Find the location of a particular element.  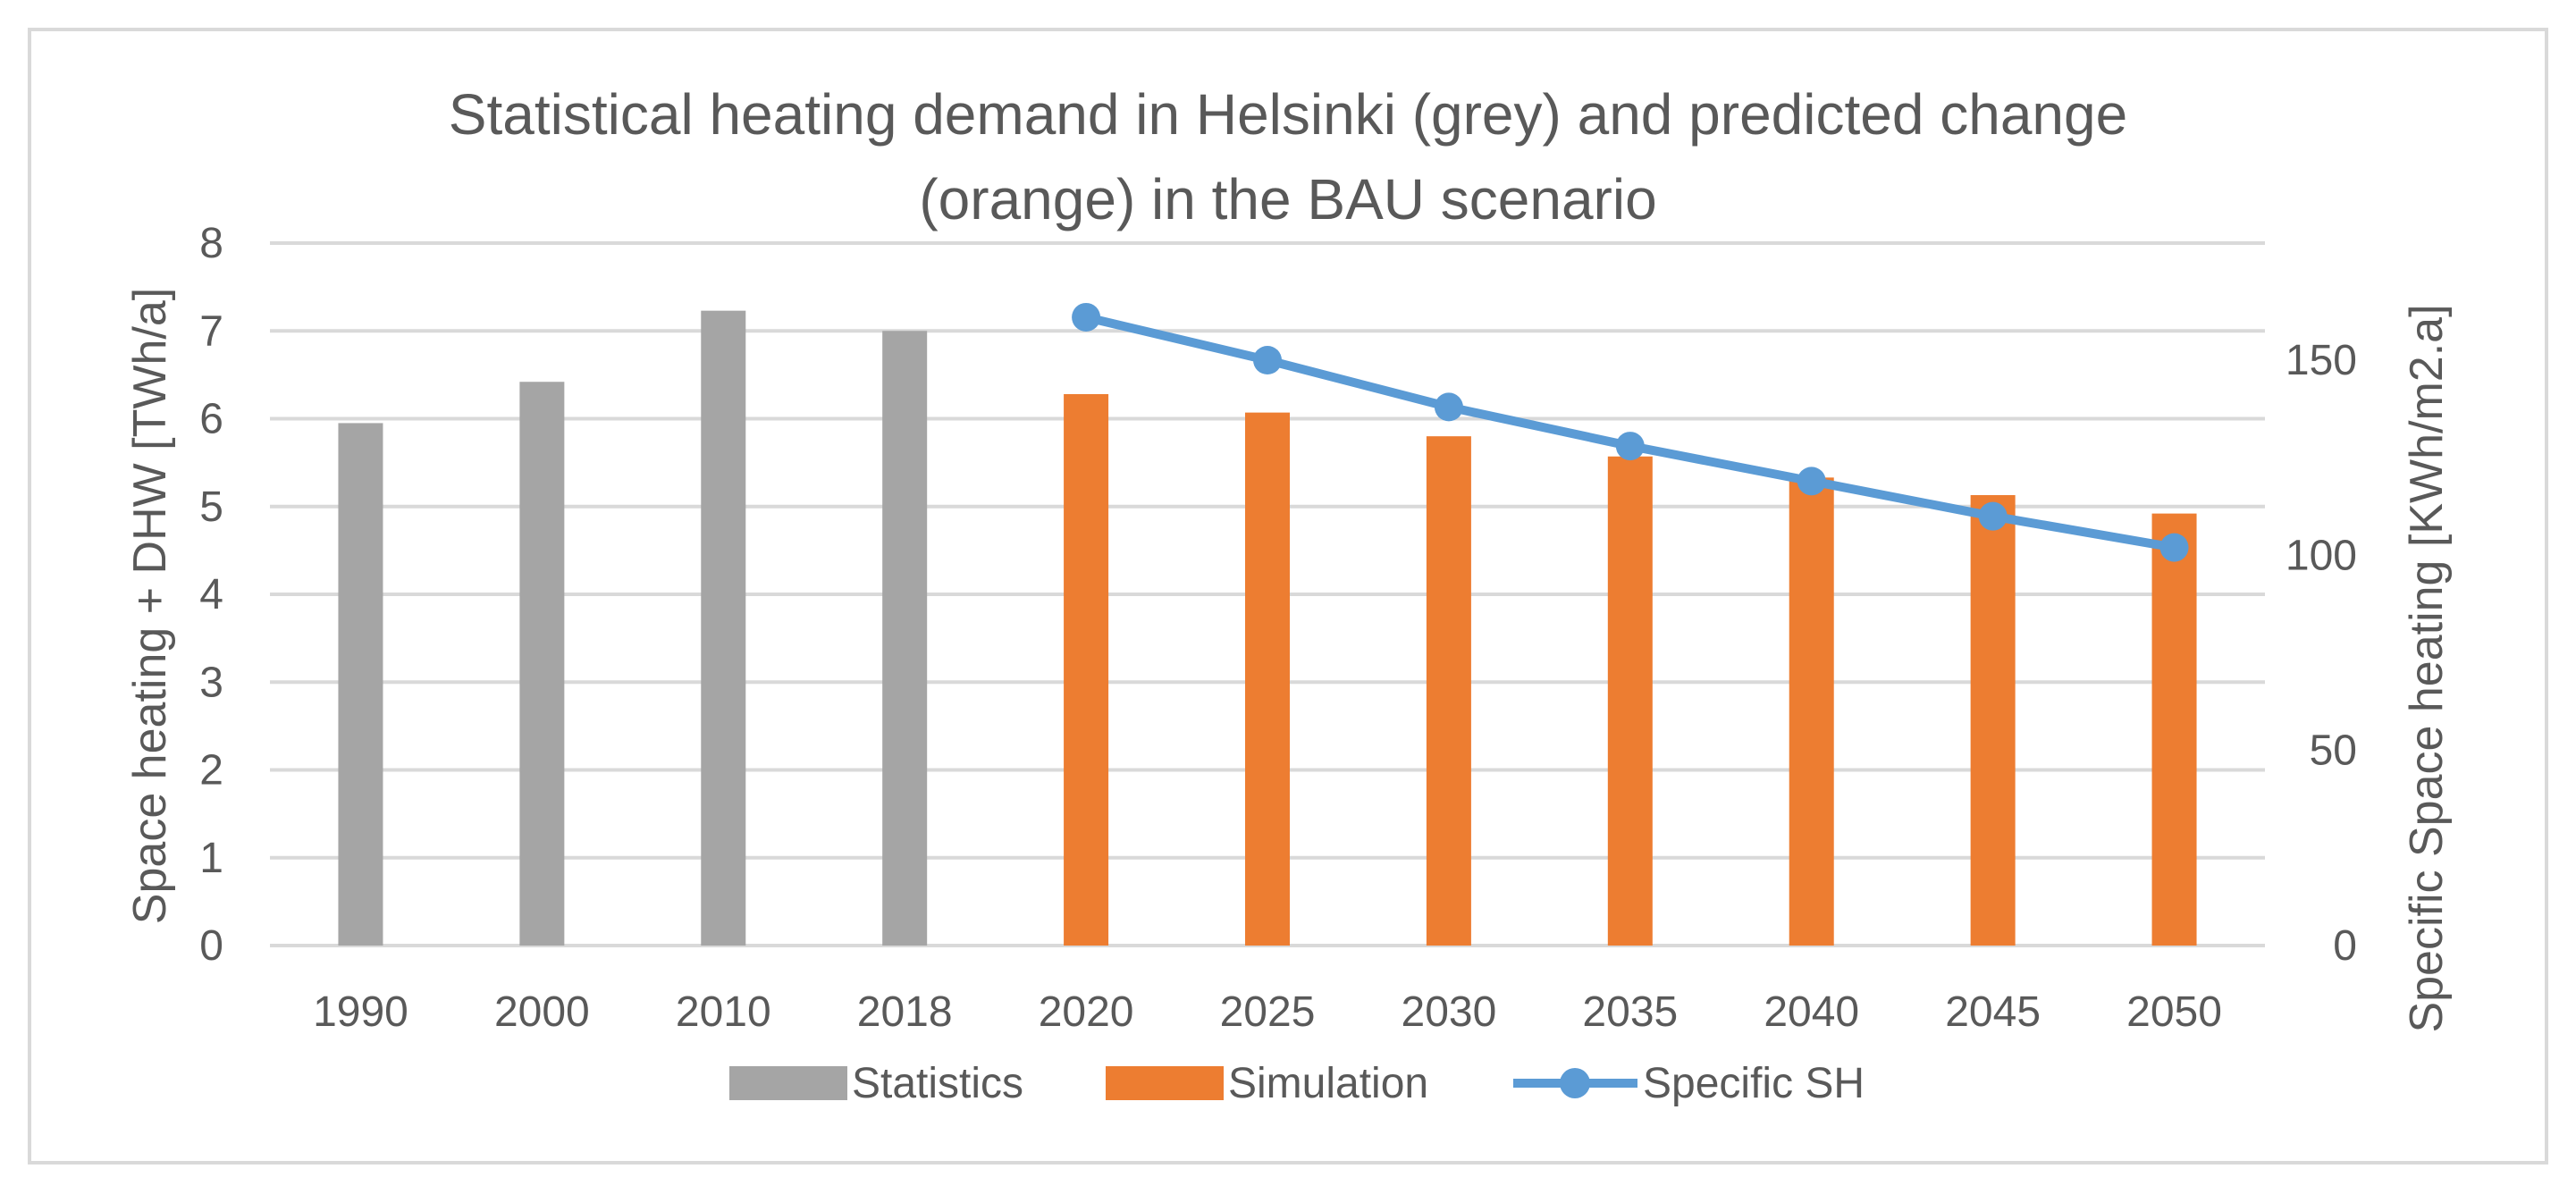

x-tick-label-2020: 2020 is located at coordinates (1086, 1012).